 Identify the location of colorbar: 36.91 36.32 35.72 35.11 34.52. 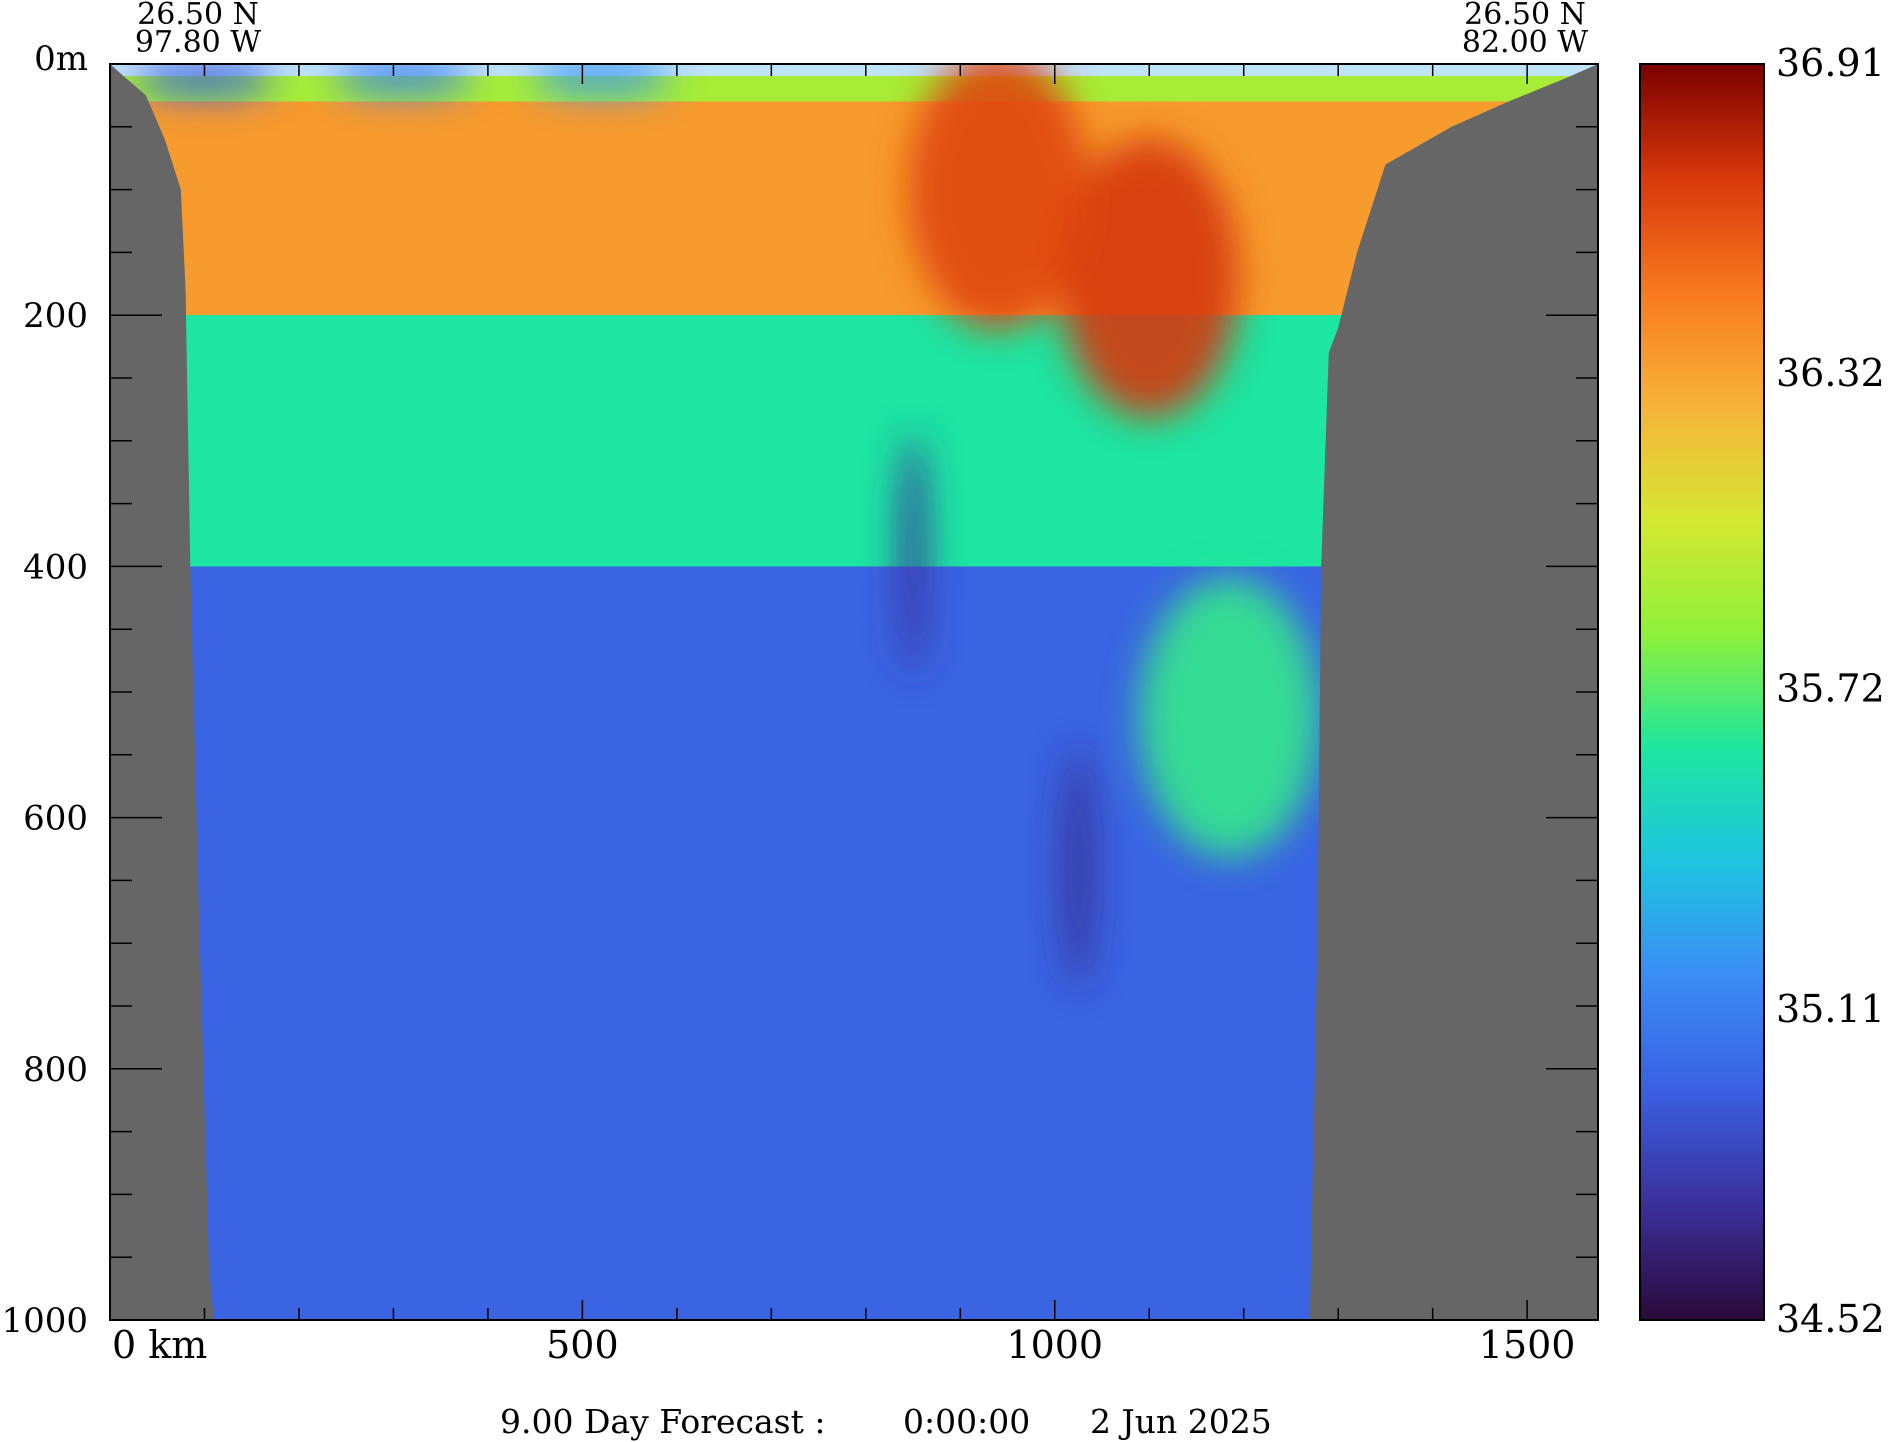
(1762, 691).